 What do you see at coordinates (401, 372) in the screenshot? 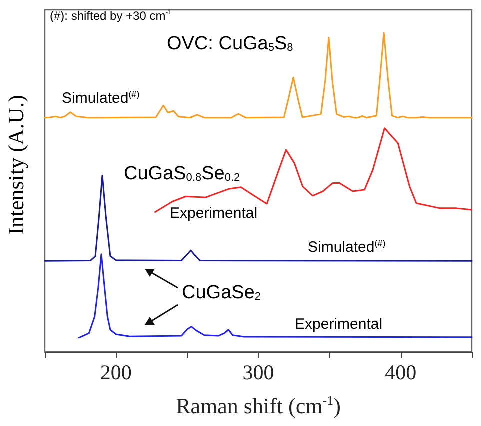
I see `x-tick-label: 400` at bounding box center [401, 372].